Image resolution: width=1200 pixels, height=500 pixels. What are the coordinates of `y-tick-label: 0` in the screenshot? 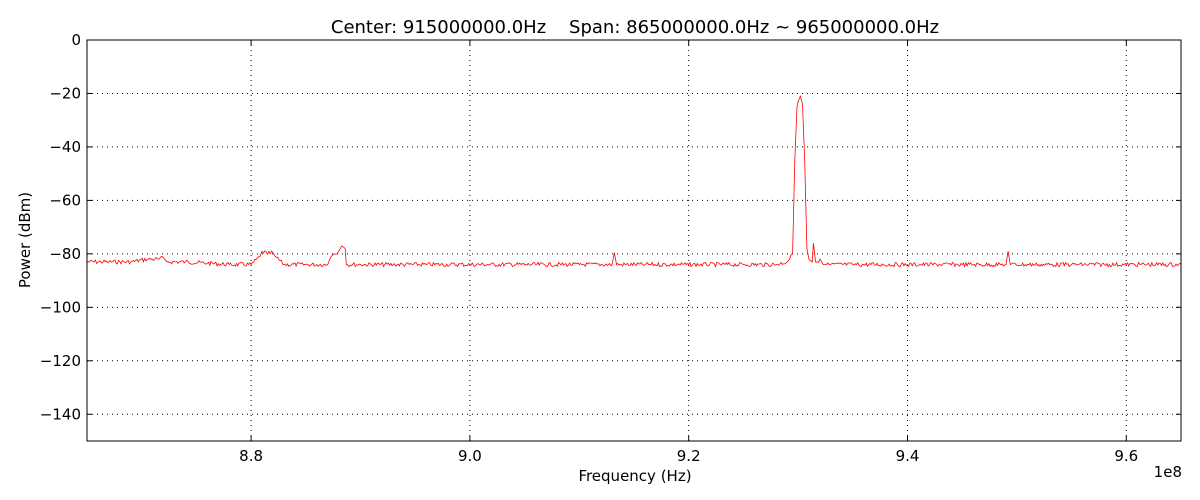 It's located at (76, 40).